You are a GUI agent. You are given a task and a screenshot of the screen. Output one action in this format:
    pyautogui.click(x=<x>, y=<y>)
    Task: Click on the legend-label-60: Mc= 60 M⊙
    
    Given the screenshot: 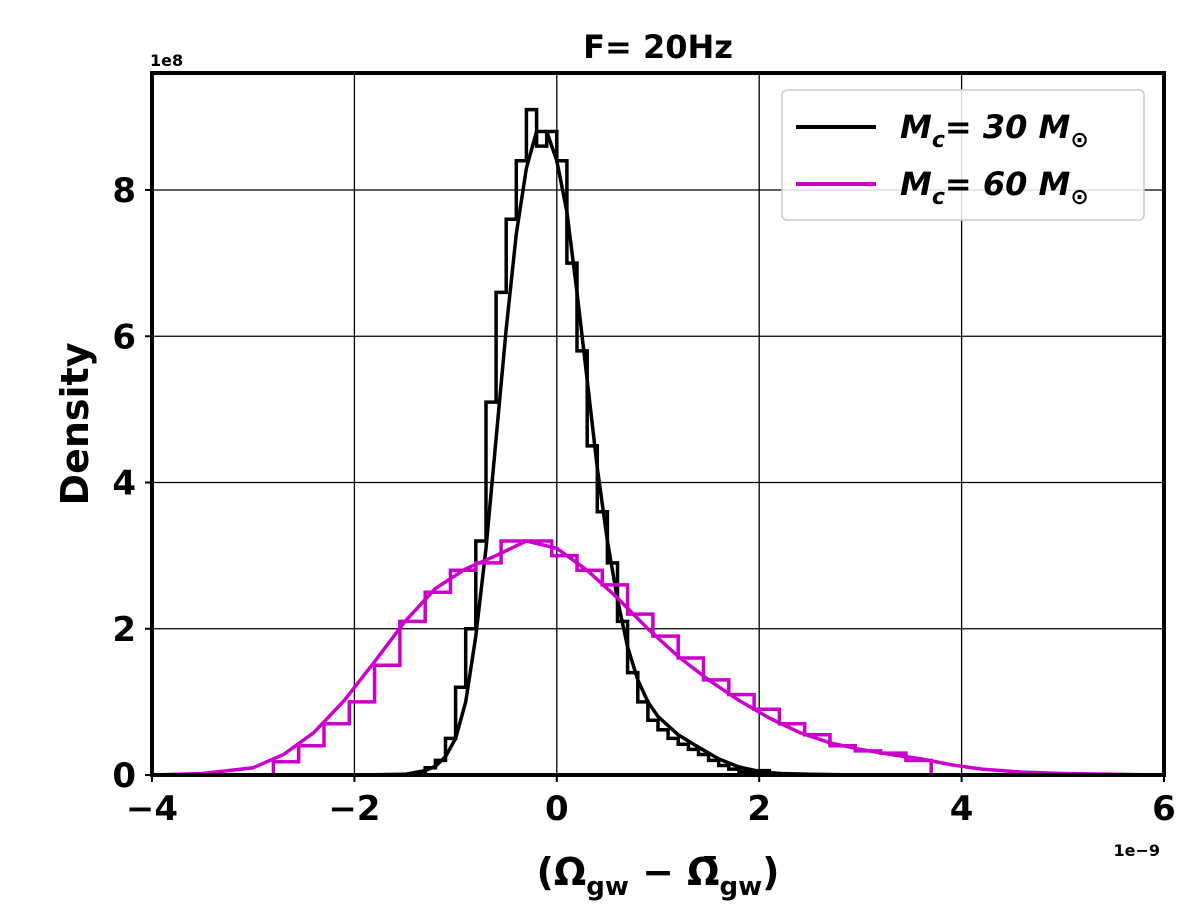 What is the action you would take?
    pyautogui.click(x=994, y=187)
    